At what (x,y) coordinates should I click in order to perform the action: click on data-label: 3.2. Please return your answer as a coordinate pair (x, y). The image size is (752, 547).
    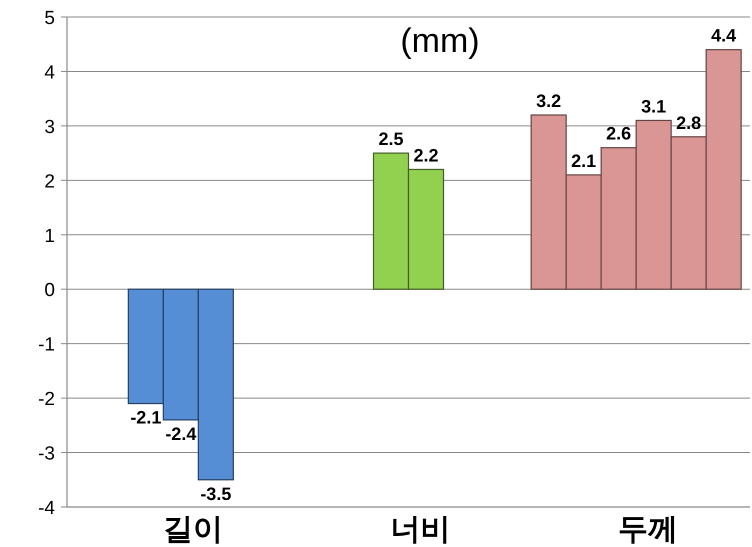
    Looking at the image, I should click on (549, 101).